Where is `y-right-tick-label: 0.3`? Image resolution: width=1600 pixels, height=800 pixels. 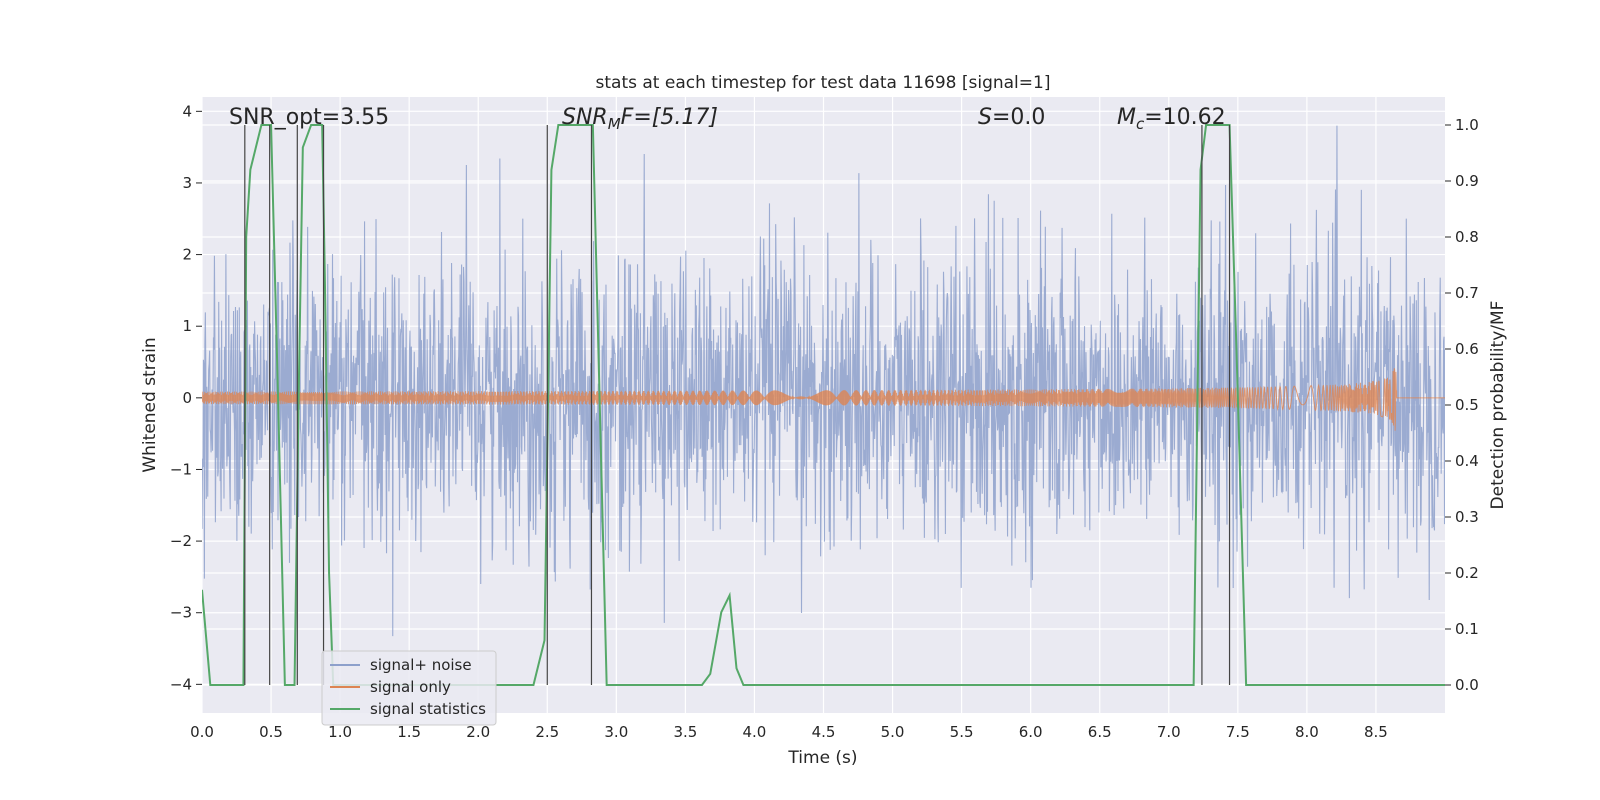
y-right-tick-label: 0.3 is located at coordinates (1467, 517).